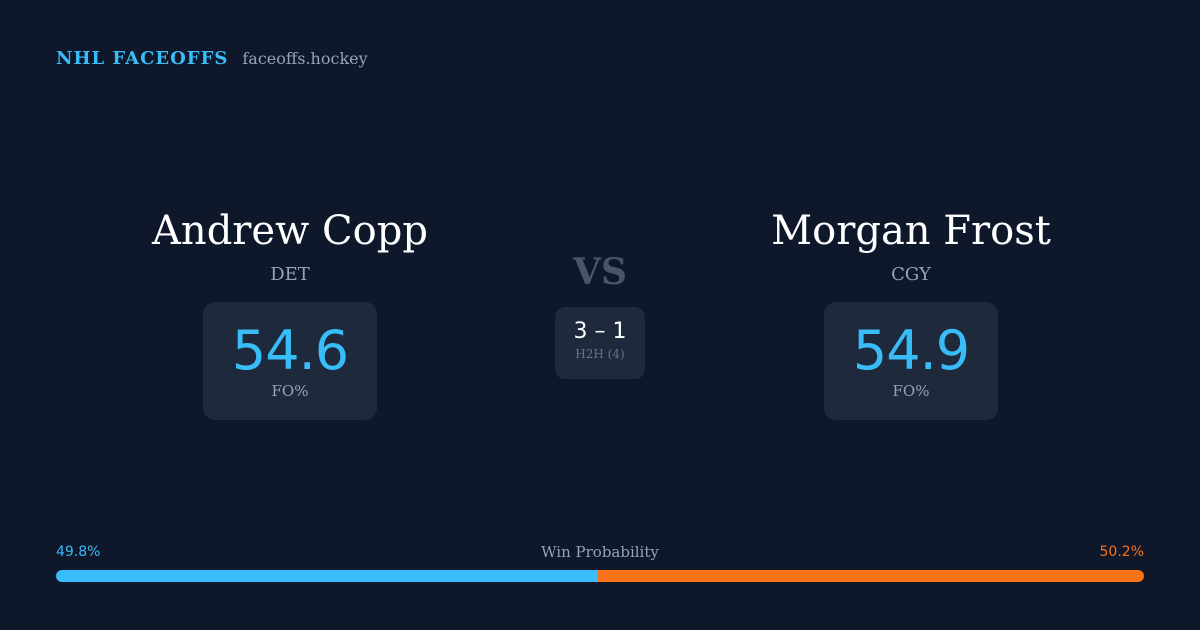 The width and height of the screenshot is (1200, 630). I want to click on player-left-stat-label: FO%, so click(290, 391).